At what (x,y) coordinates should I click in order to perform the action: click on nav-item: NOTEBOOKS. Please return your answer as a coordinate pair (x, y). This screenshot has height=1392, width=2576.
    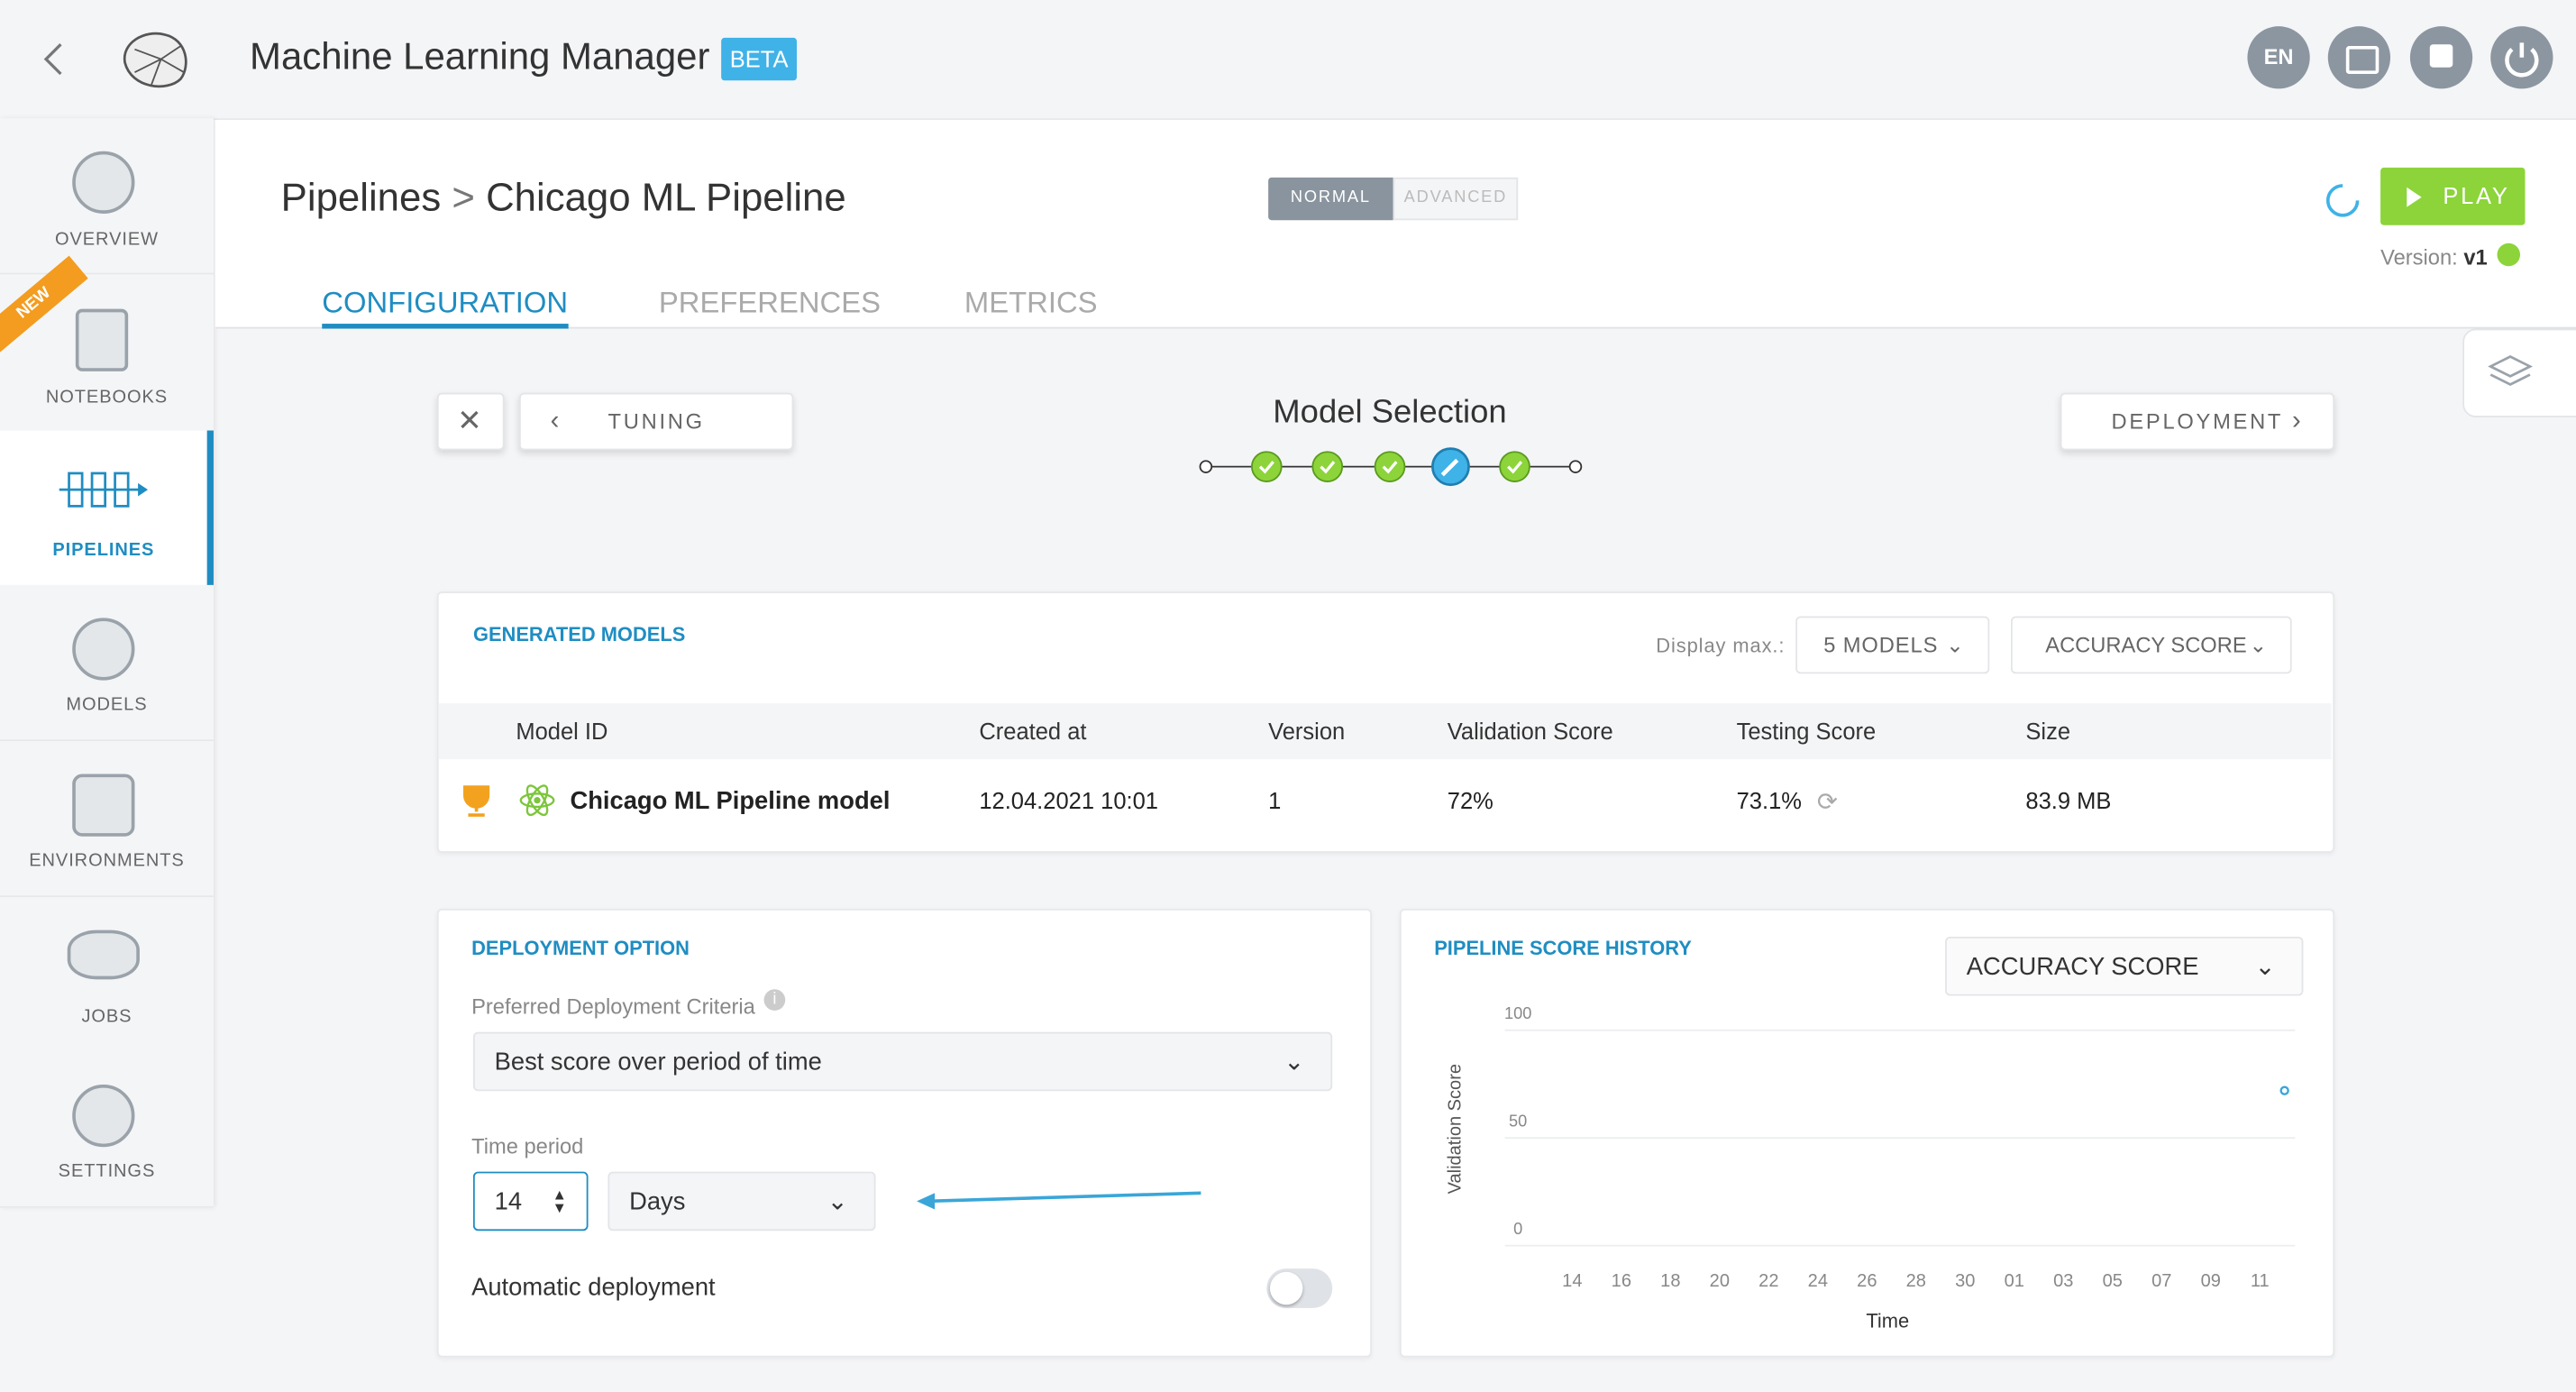
    Looking at the image, I should click on (107, 354).